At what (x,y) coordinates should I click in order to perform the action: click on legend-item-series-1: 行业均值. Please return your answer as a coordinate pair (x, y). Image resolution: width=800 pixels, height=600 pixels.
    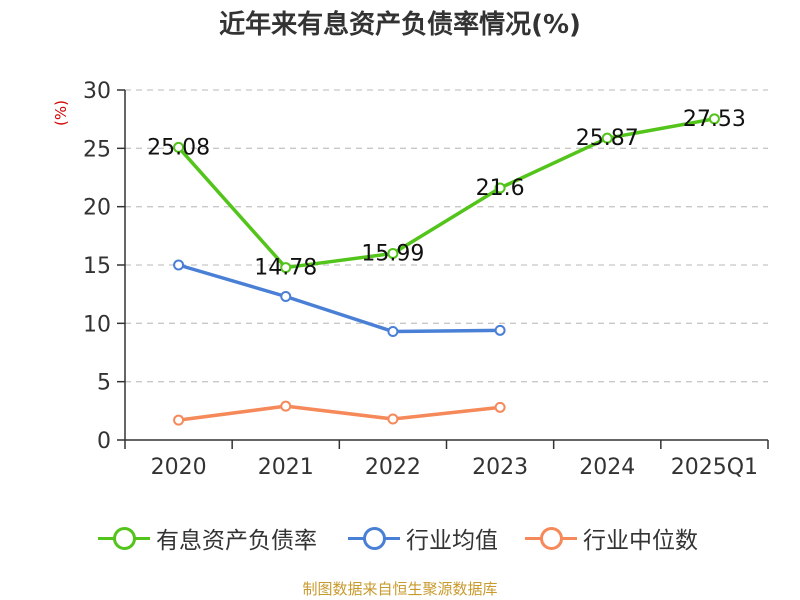
    Looking at the image, I should click on (423, 538).